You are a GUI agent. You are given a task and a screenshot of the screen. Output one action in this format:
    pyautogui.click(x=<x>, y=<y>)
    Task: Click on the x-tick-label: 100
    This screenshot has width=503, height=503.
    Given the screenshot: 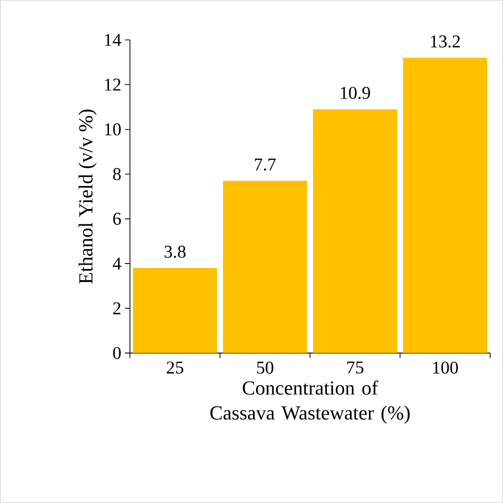 What is the action you would take?
    pyautogui.click(x=445, y=368)
    